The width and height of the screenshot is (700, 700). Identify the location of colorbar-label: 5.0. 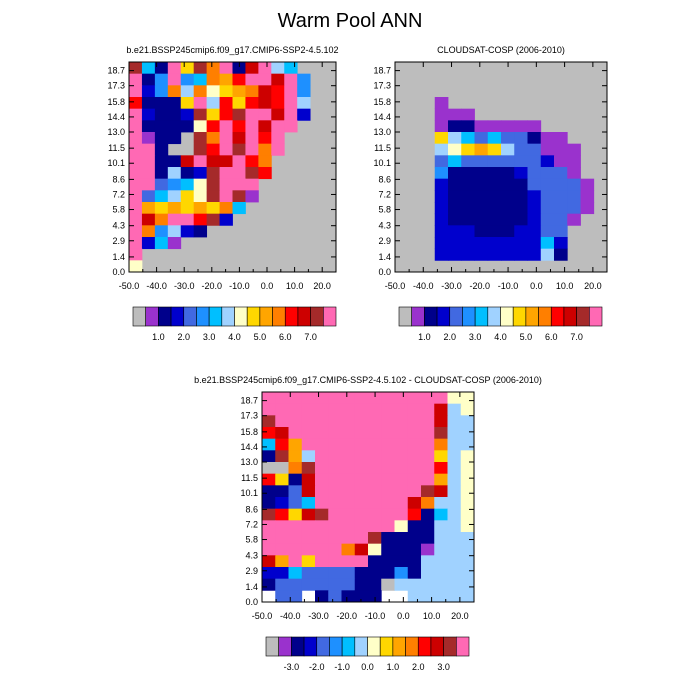
(526, 337).